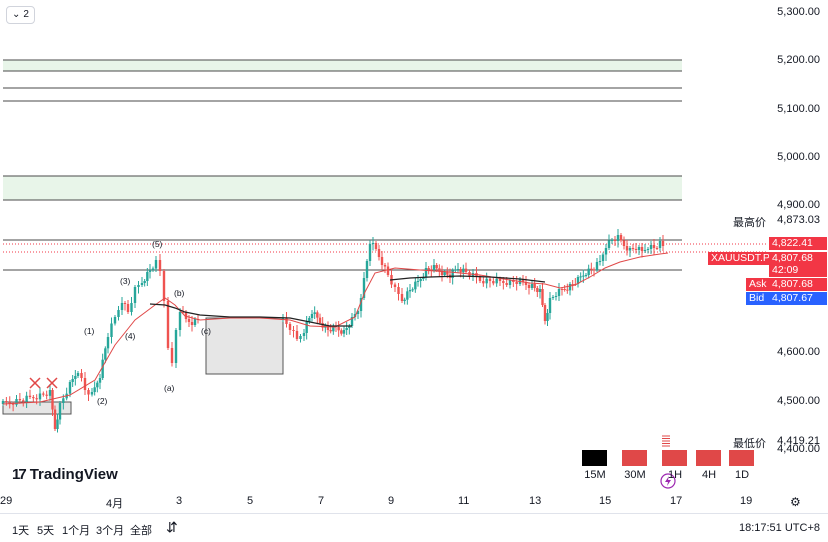 The image size is (828, 542). What do you see at coordinates (321, 501) in the screenshot?
I see `time-axis-label: 7` at bounding box center [321, 501].